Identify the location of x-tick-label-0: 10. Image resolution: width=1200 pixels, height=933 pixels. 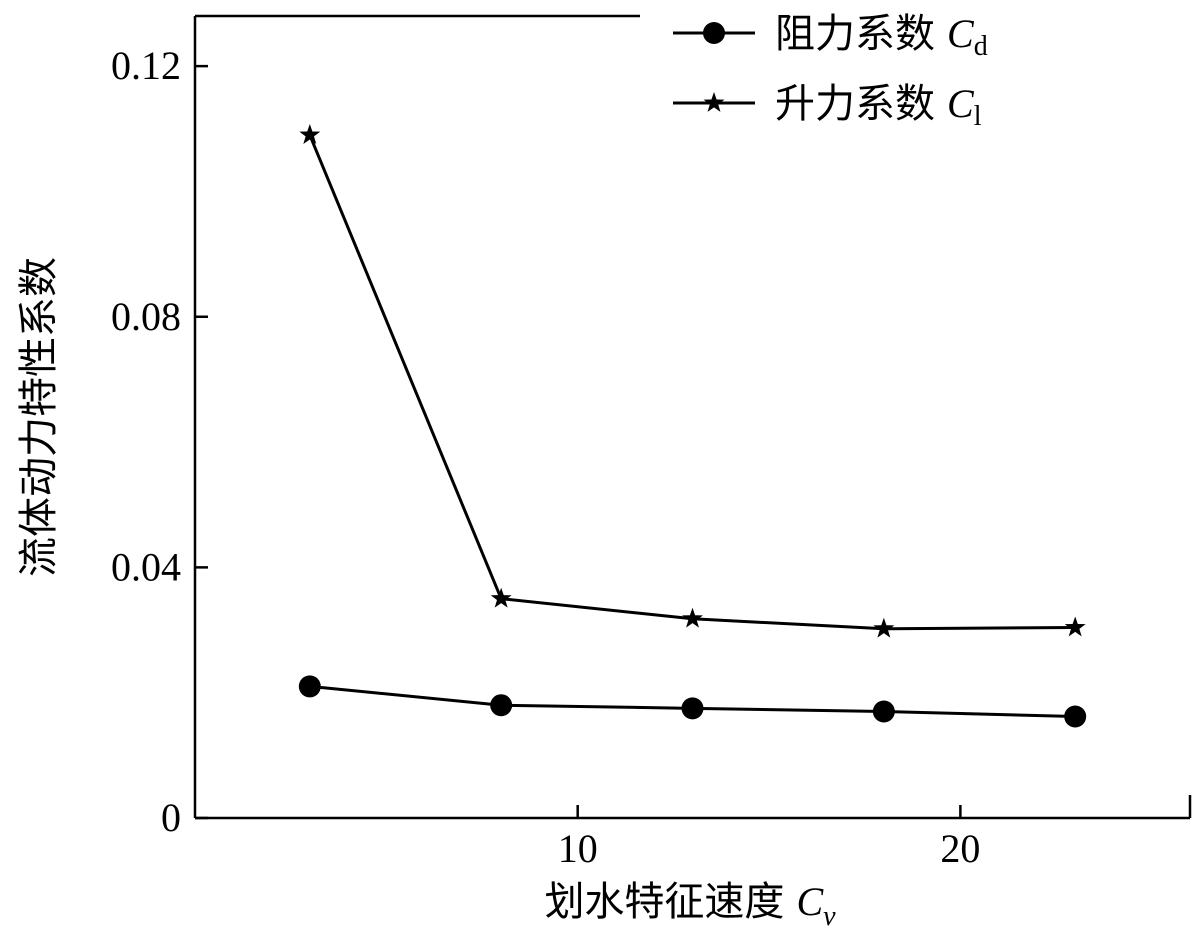
(578, 848).